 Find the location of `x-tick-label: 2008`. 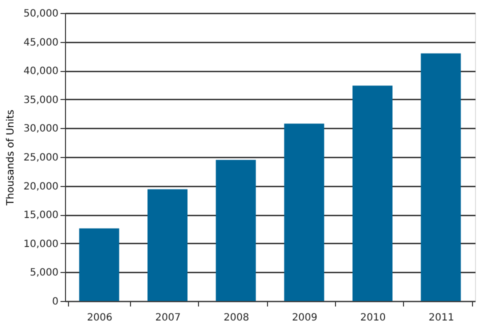

x-tick-label: 2008 is located at coordinates (237, 318).